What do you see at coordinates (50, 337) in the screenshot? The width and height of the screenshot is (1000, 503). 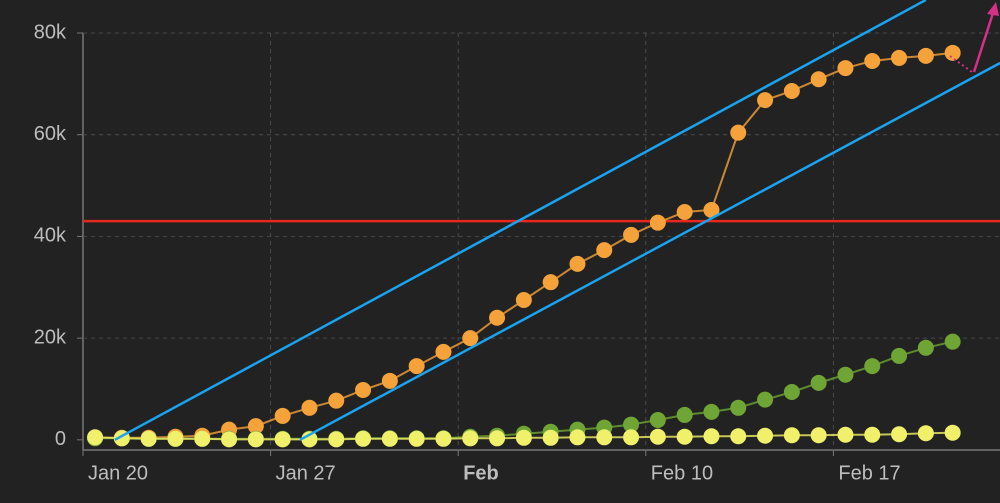 I see `y-tick-label: 20k` at bounding box center [50, 337].